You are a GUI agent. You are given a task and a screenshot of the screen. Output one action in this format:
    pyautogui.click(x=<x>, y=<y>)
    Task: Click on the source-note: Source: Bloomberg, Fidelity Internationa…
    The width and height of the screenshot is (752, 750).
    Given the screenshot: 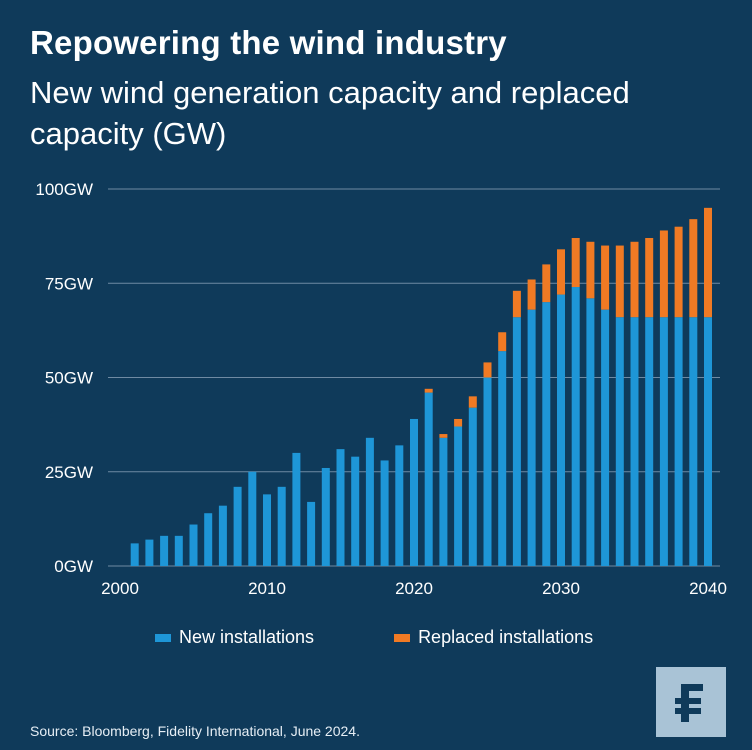 What is the action you would take?
    pyautogui.click(x=195, y=731)
    